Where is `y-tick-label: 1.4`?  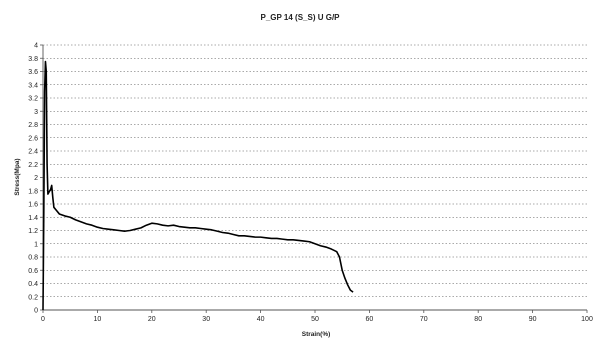
y-tick-label: 1.4 is located at coordinates (33, 218).